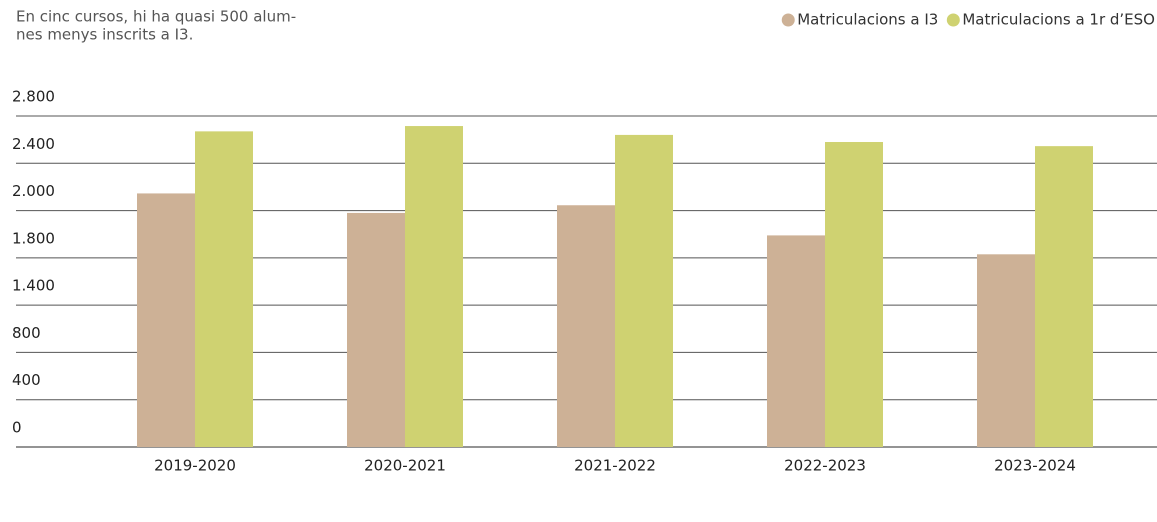 The image size is (1157, 522). I want to click on subtitle: En cinc cursos, hi ha quasi 500 alum-, so click(156, 17).